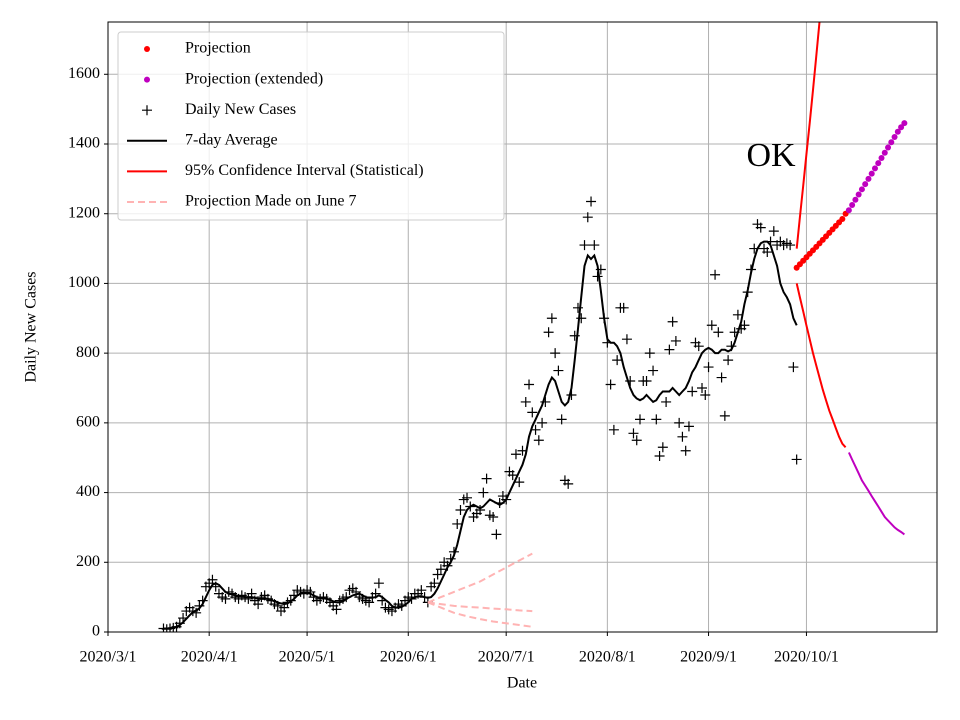 Image resolution: width=960 pixels, height=720 pixels. What do you see at coordinates (84, 282) in the screenshot?
I see `y-tick-label: 1000` at bounding box center [84, 282].